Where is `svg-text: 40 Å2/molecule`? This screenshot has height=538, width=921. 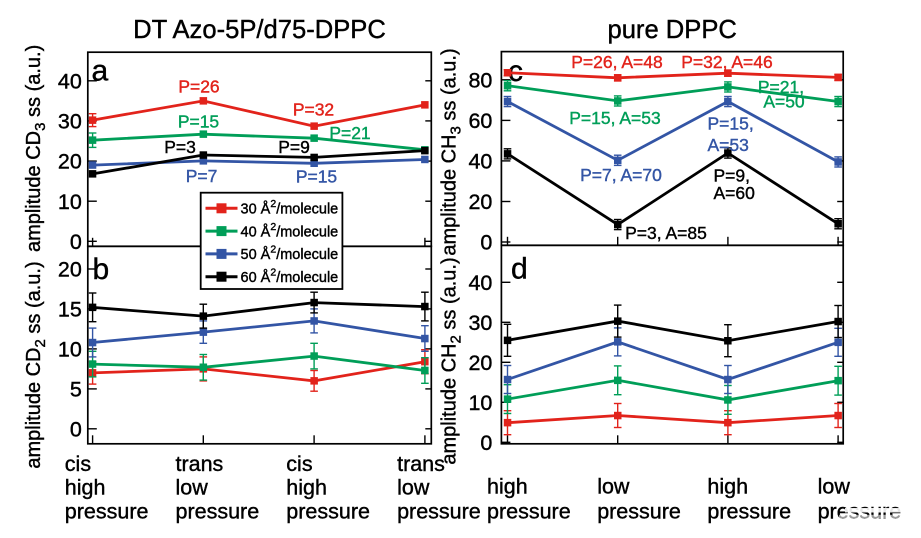
svg-text: 40 Å2/molecule is located at coordinates (290, 231).